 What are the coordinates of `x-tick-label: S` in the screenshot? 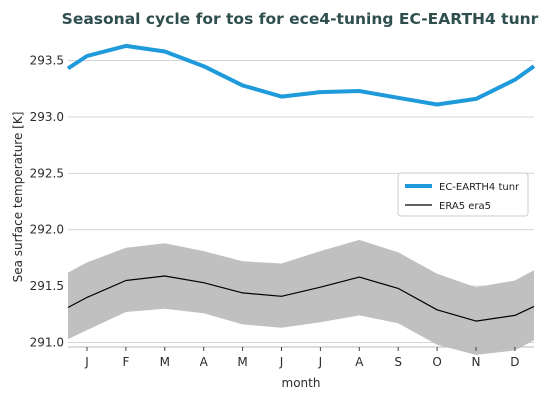 It's located at (398, 362).